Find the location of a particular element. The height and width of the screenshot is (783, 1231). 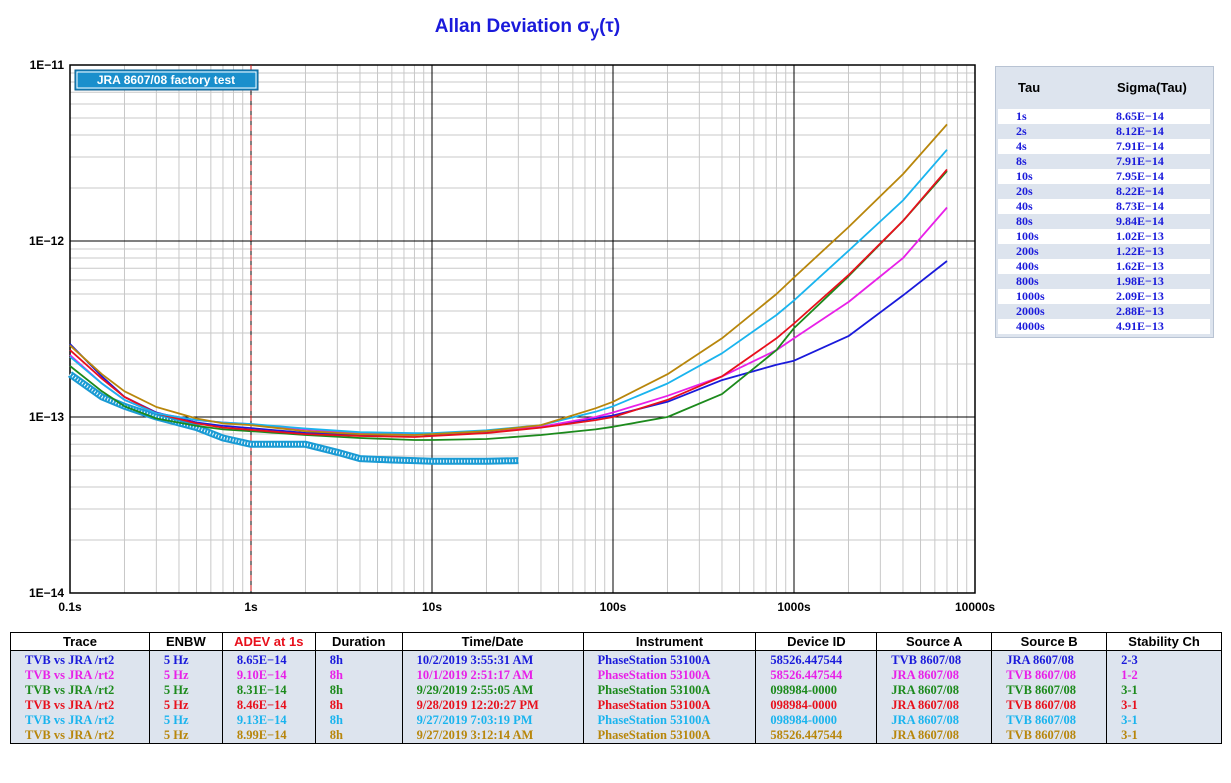

sigma-table-tau: 2s is located at coordinates (1021, 131).